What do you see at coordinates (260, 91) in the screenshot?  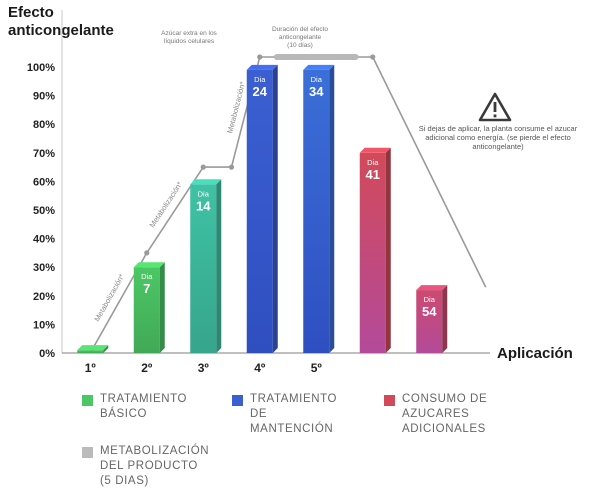 I see `bar-day-value: 24` at bounding box center [260, 91].